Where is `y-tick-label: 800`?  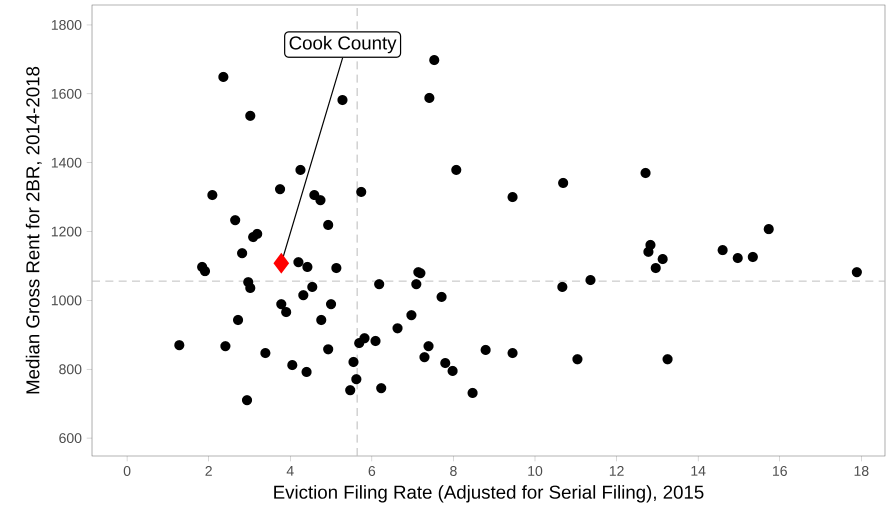
y-tick-label: 800 is located at coordinates (70, 369).